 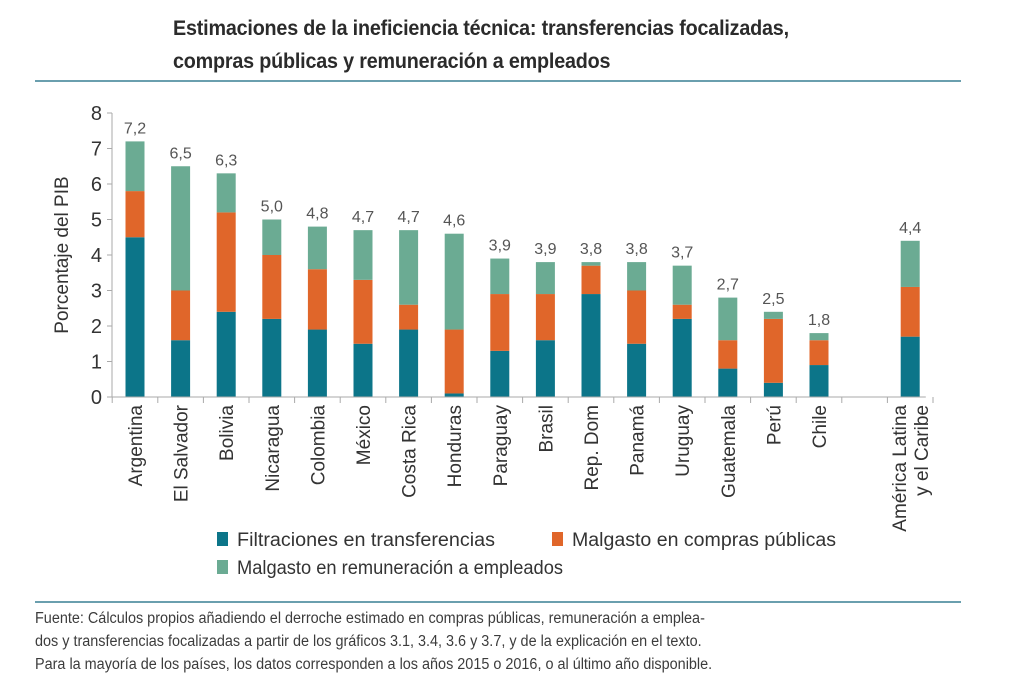 I want to click on y-axis-label: Porcentaje del PIB, so click(x=62, y=254).